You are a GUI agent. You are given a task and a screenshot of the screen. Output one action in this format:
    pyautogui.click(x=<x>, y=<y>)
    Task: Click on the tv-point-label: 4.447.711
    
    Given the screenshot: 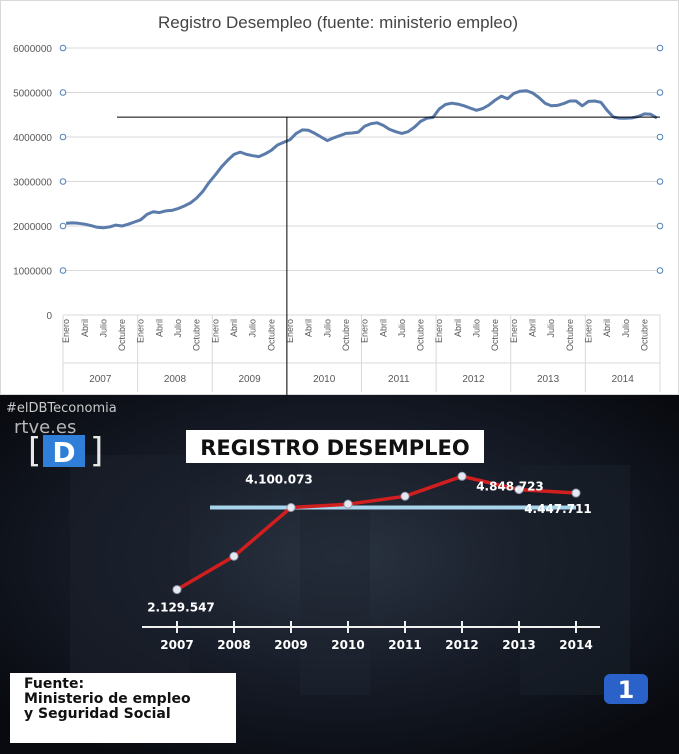 What is the action you would take?
    pyautogui.click(x=558, y=509)
    